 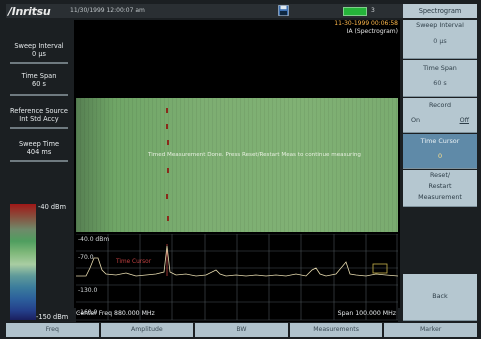 What do you see at coordinates (88, 312) in the screenshot?
I see `ref-level-3: -160.0` at bounding box center [88, 312].